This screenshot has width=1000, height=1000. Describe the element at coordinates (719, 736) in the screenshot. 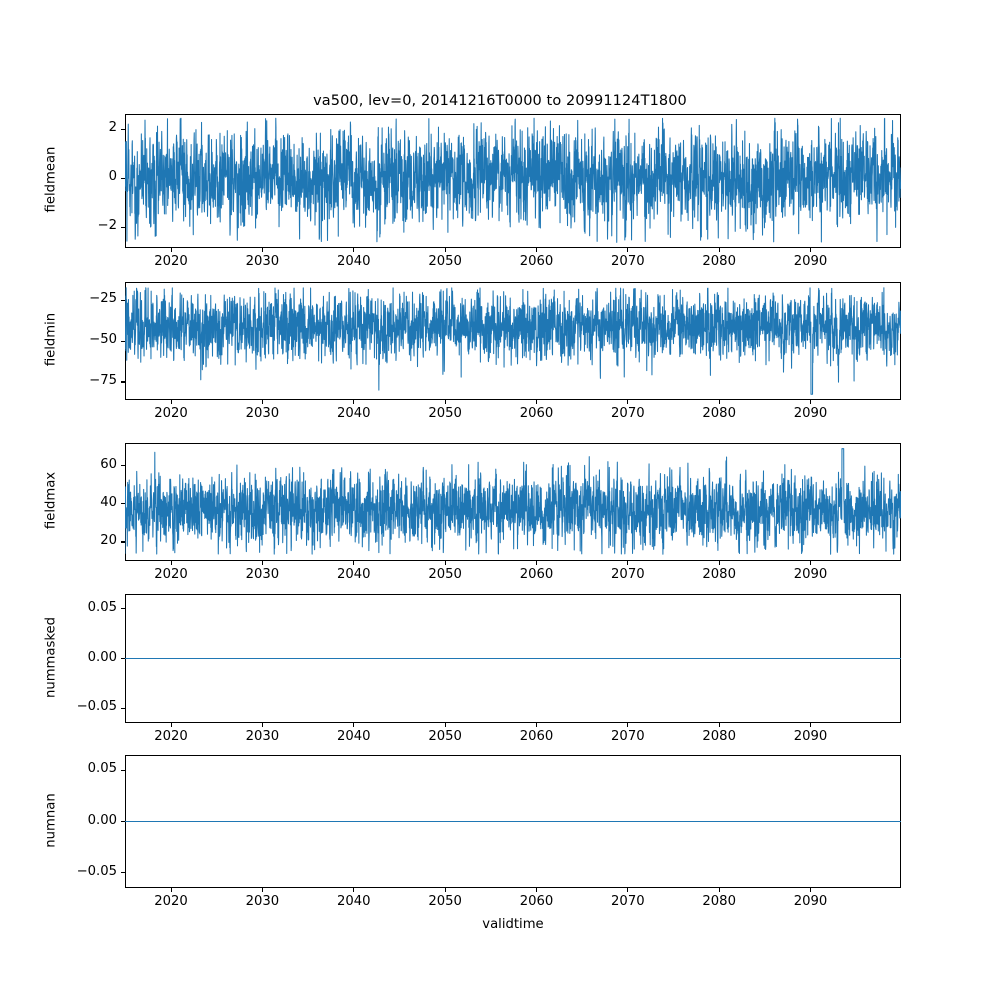

I see `xtick-label-nummasked-6: 2080` at that location.